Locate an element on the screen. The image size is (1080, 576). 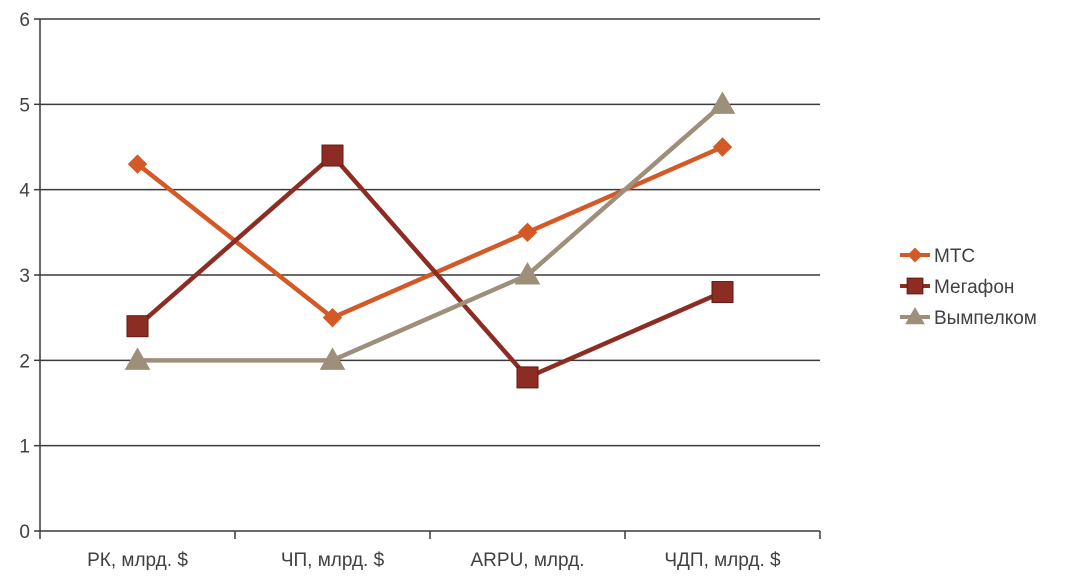
y-tick-label: 1 is located at coordinates (24, 447).